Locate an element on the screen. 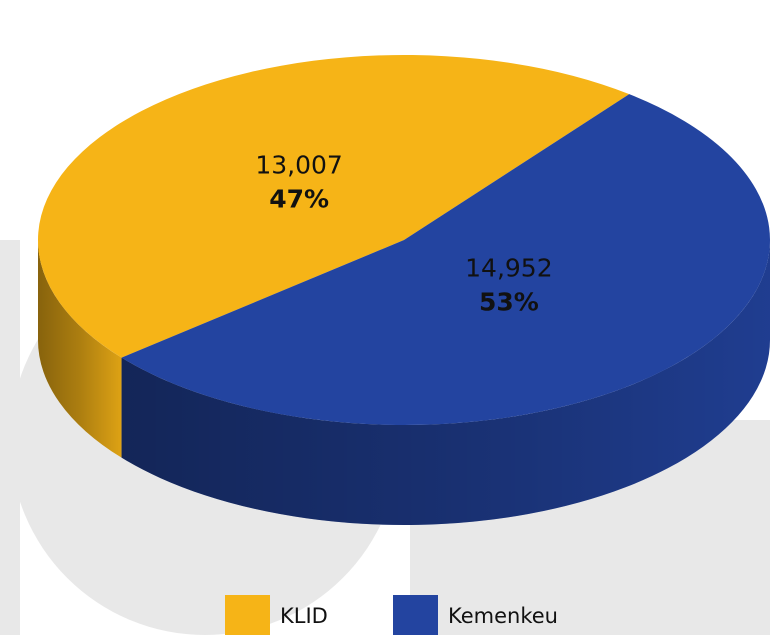  labels: 13,007 47% 14,952 53% is located at coordinates (403, 233).